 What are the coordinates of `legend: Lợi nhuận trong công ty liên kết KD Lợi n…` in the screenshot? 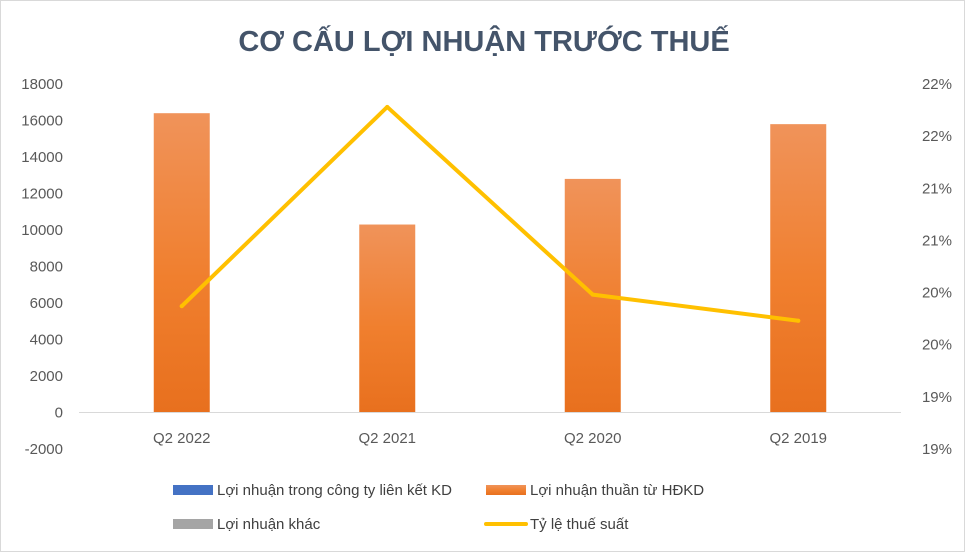 It's located at (438, 507).